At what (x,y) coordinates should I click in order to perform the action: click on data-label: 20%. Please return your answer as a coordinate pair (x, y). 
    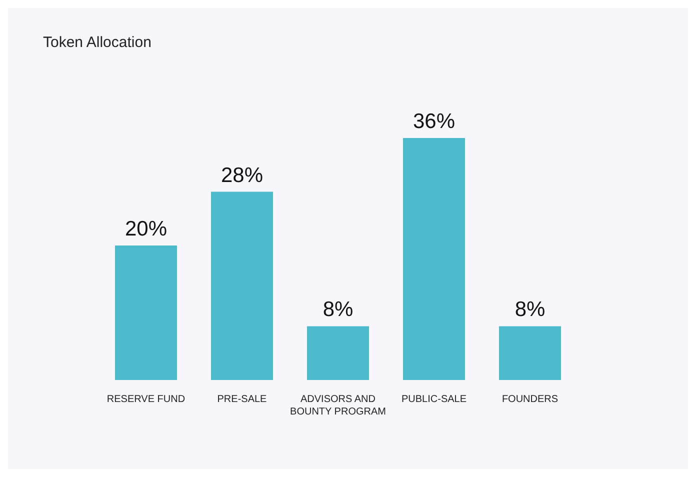
    Looking at the image, I should click on (146, 229).